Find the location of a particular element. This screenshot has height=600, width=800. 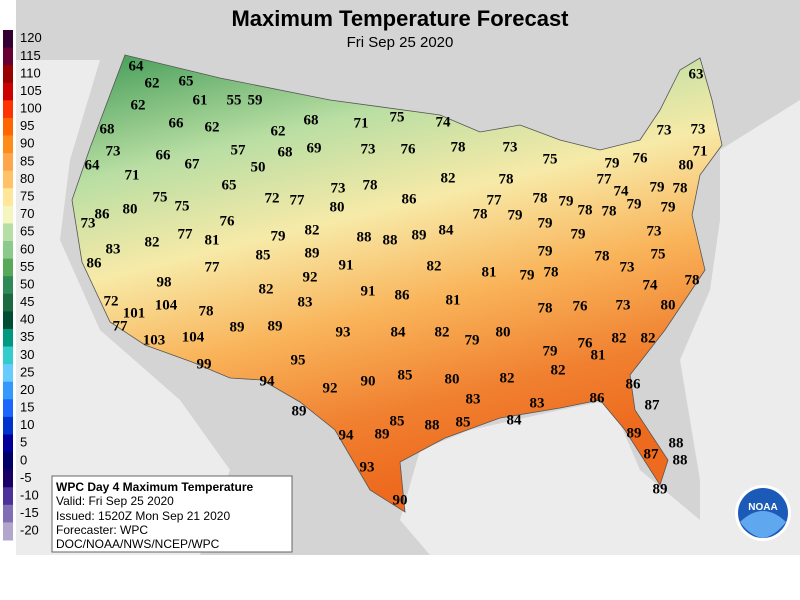

station-temperature: 69 is located at coordinates (314, 148).